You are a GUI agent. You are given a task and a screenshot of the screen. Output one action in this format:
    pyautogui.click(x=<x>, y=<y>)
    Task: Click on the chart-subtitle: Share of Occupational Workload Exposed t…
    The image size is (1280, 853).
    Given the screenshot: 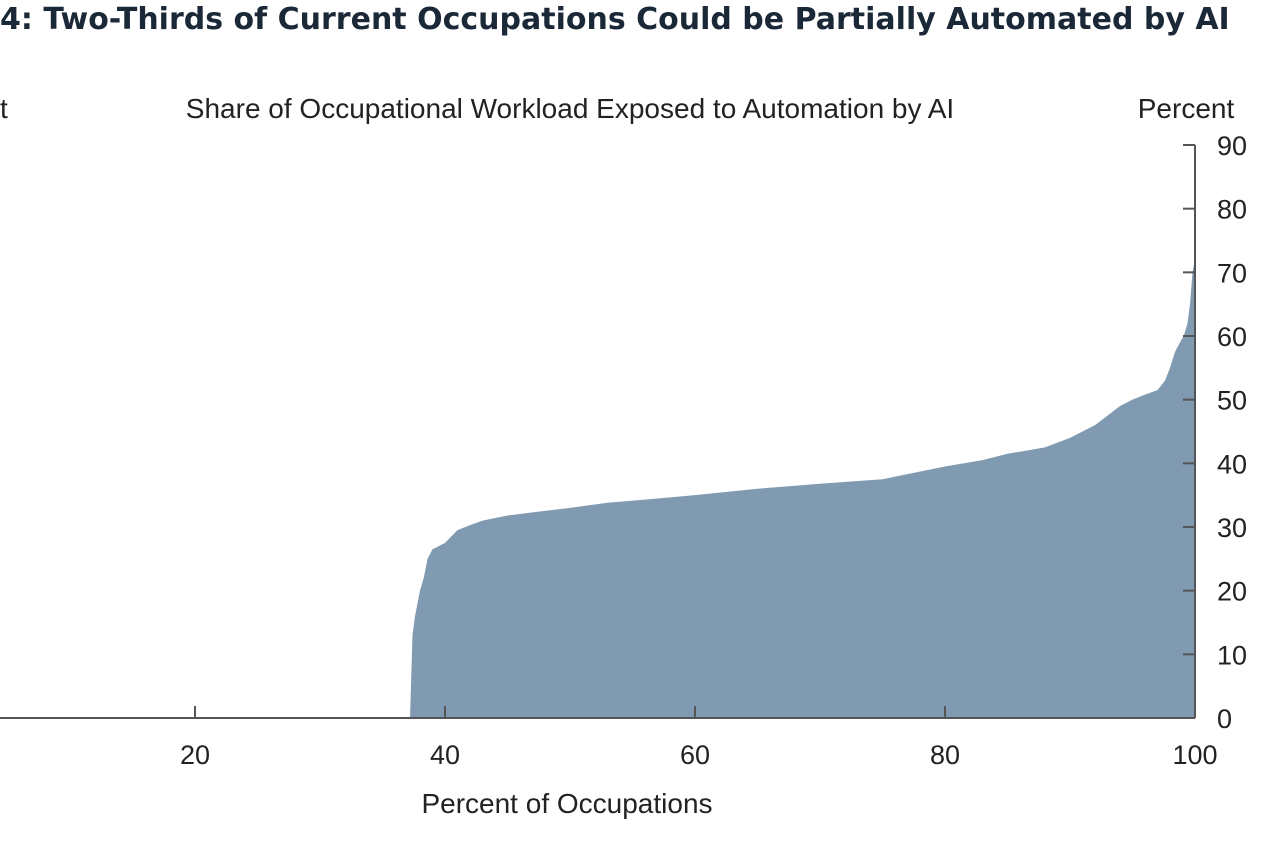 What is the action you would take?
    pyautogui.click(x=570, y=108)
    